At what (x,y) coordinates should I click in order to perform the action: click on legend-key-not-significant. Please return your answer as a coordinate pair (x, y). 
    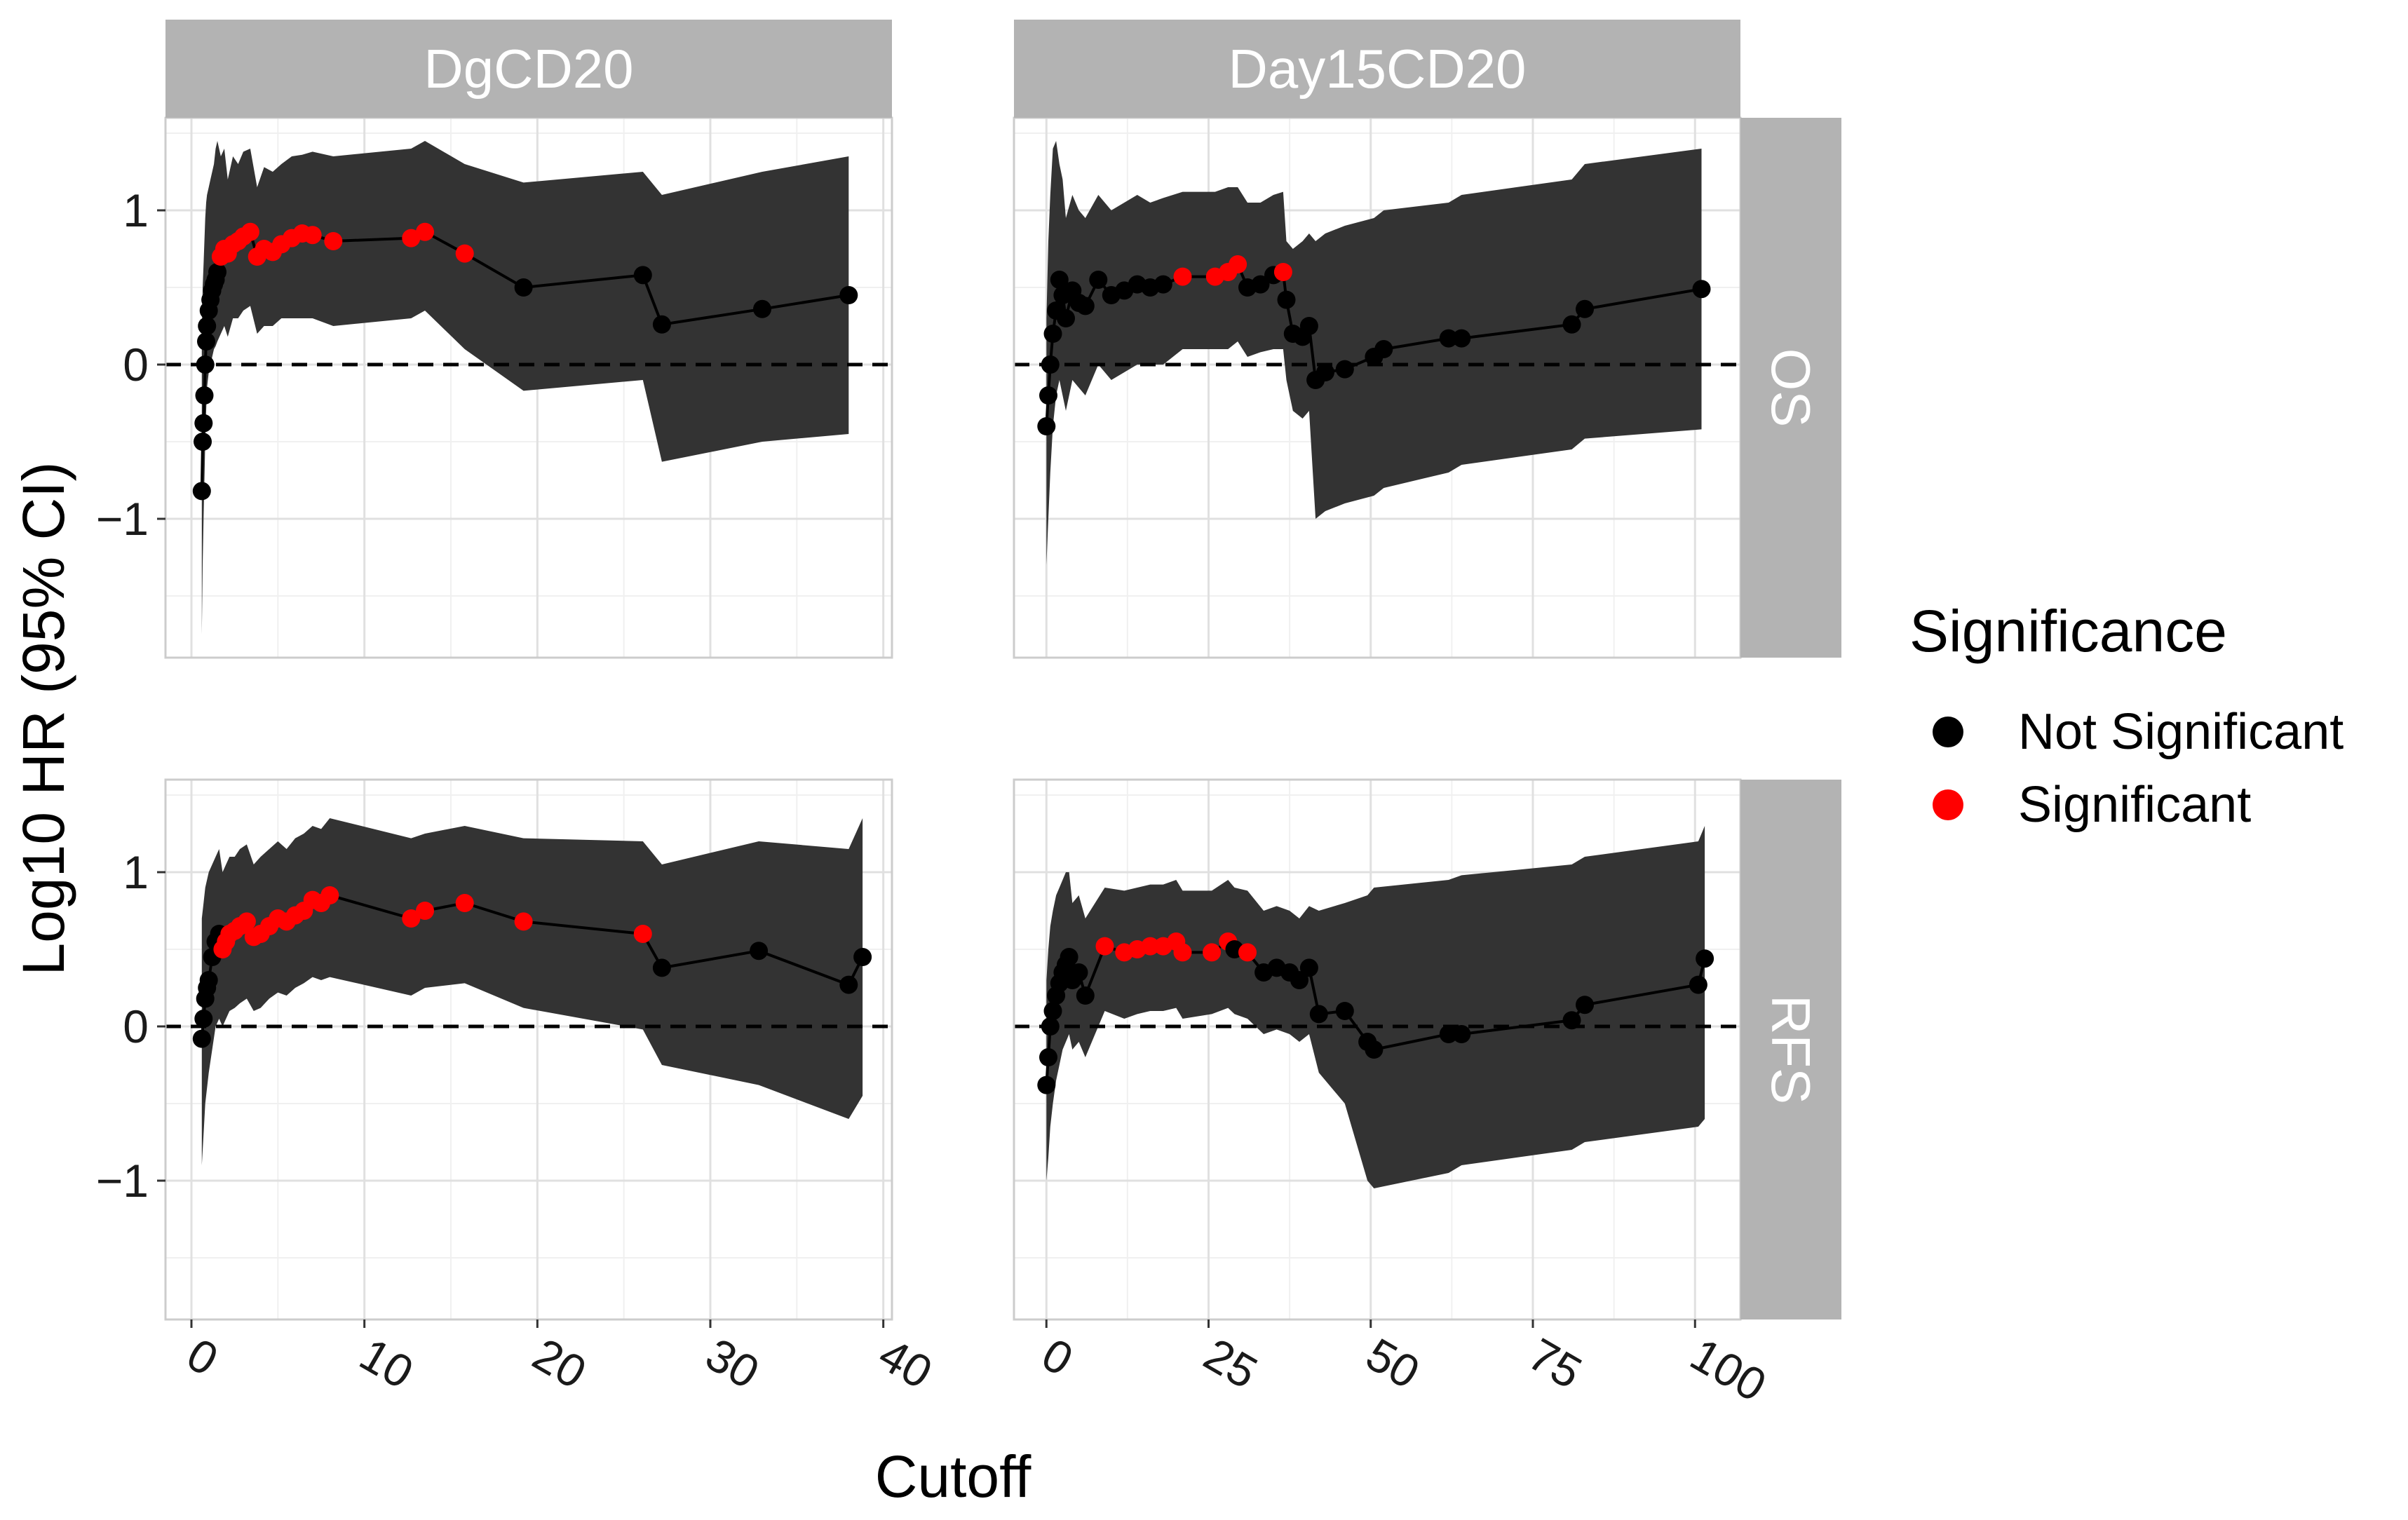
    Looking at the image, I should click on (1948, 732).